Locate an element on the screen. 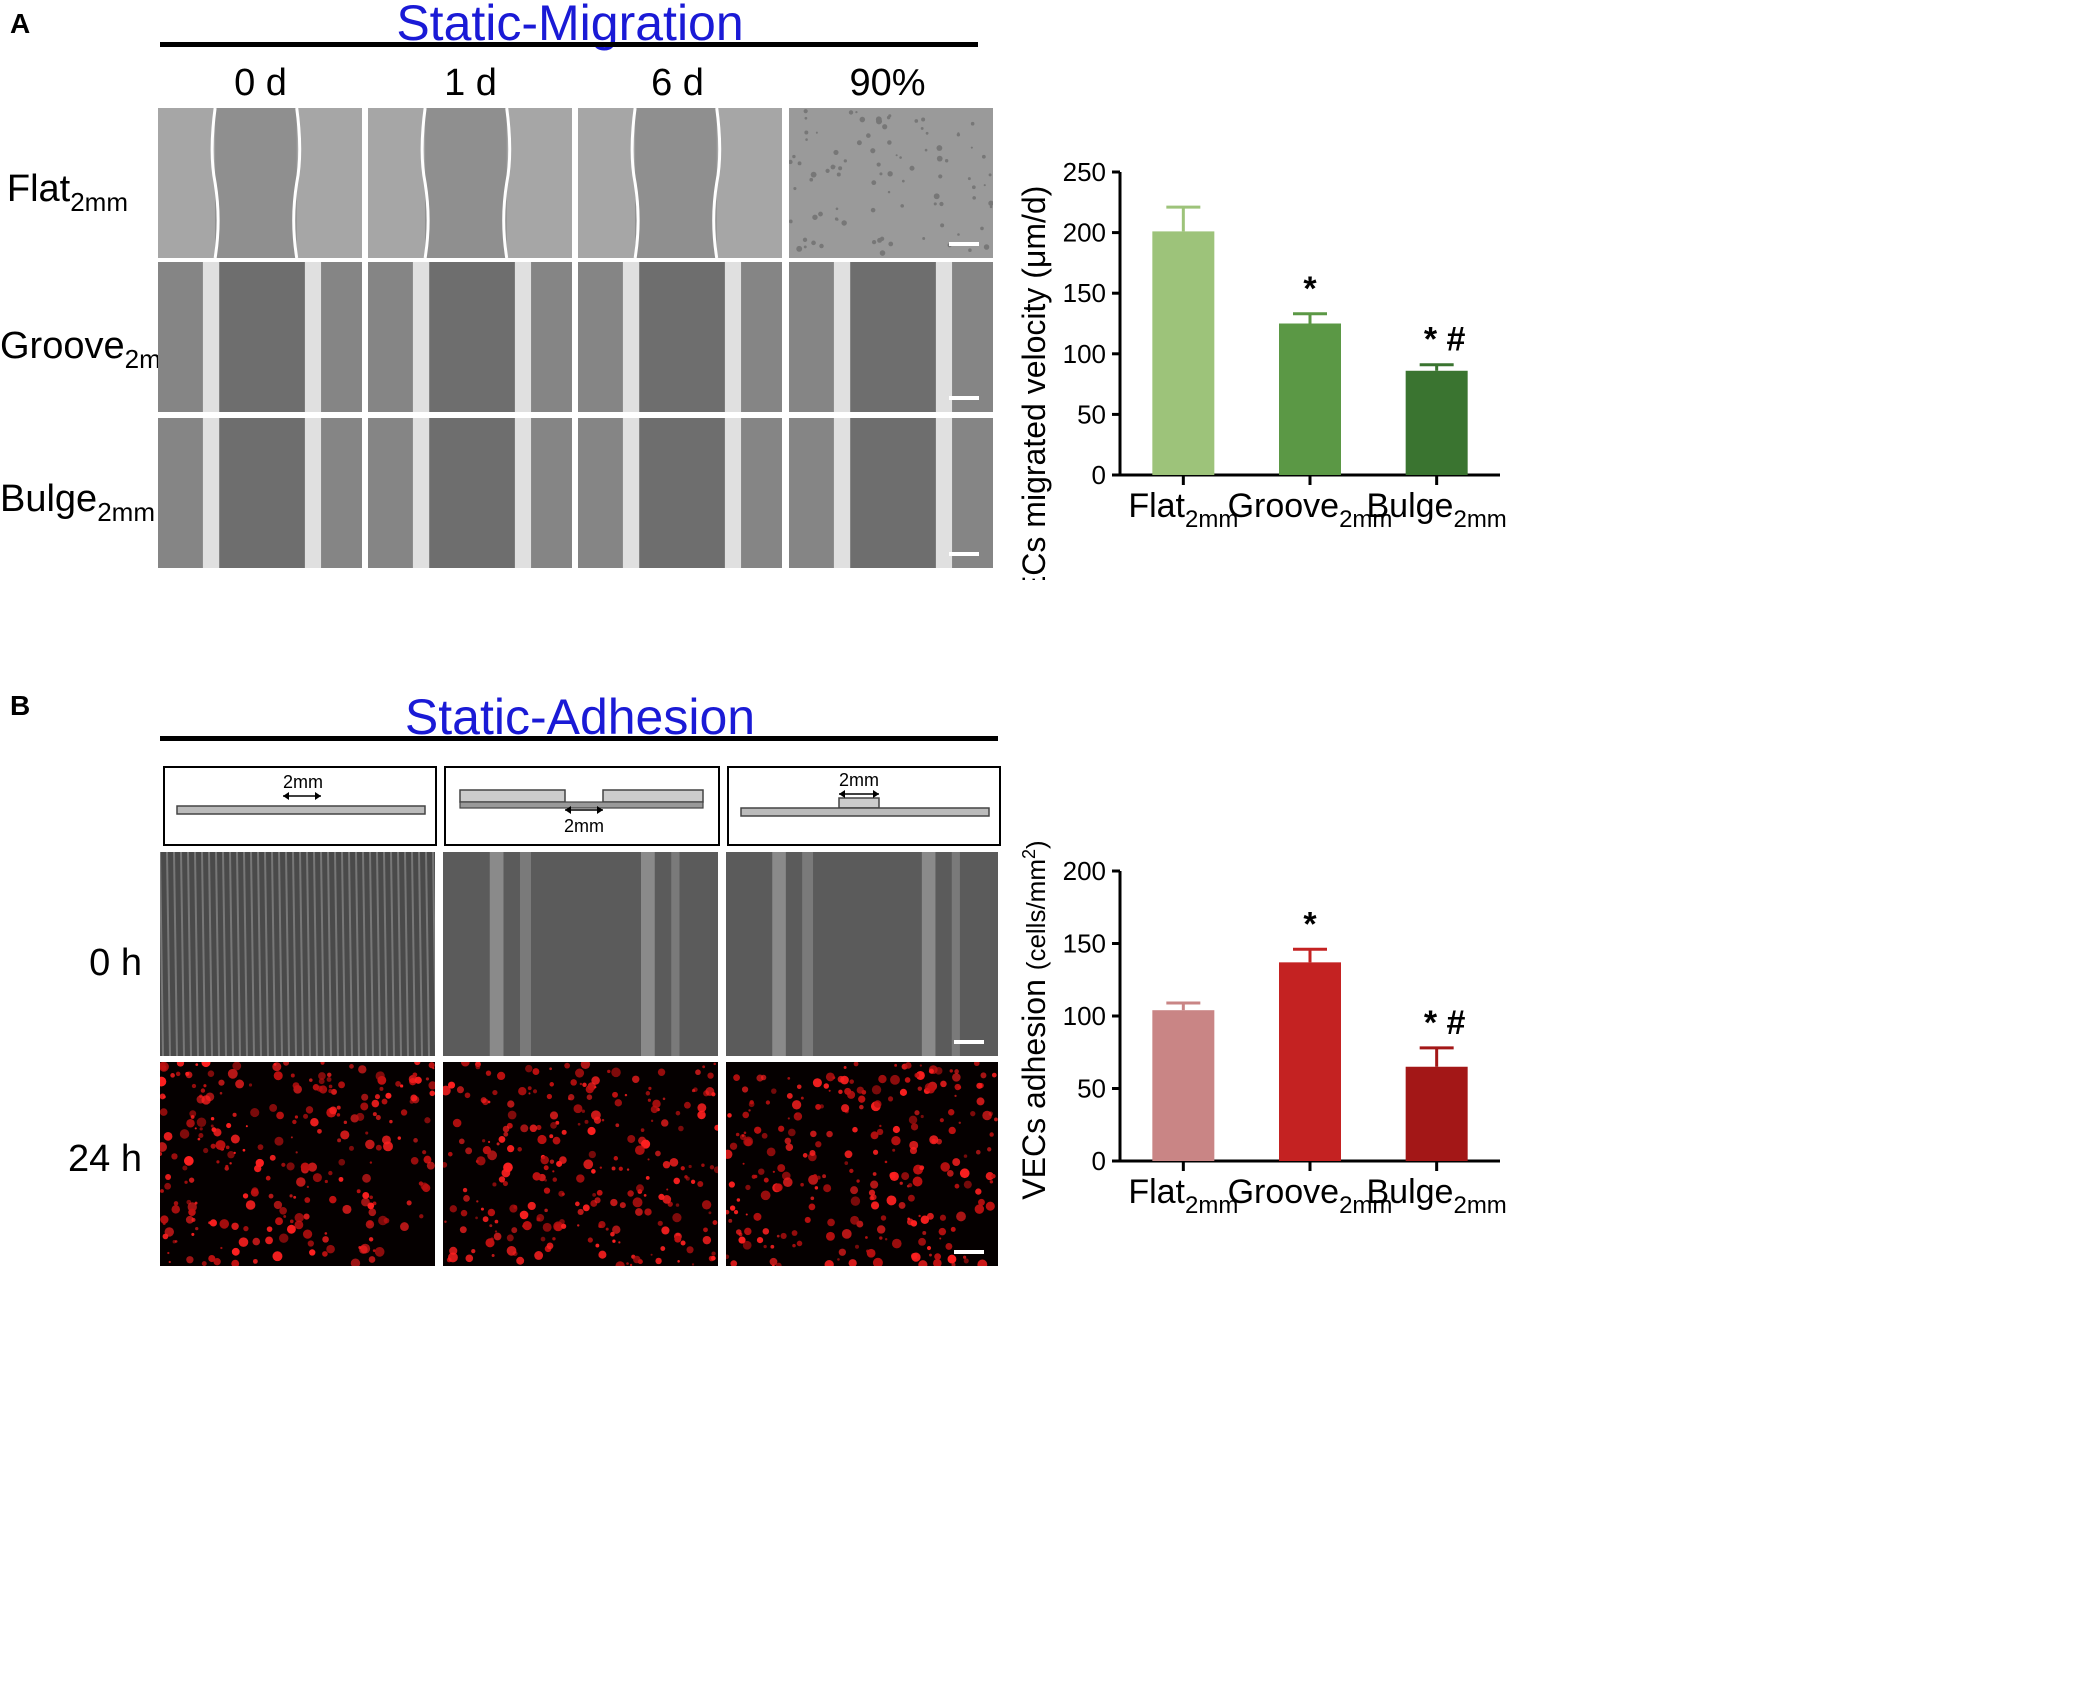 This screenshot has height=1689, width=2085. micrograph-groove-1d is located at coordinates (470, 337).